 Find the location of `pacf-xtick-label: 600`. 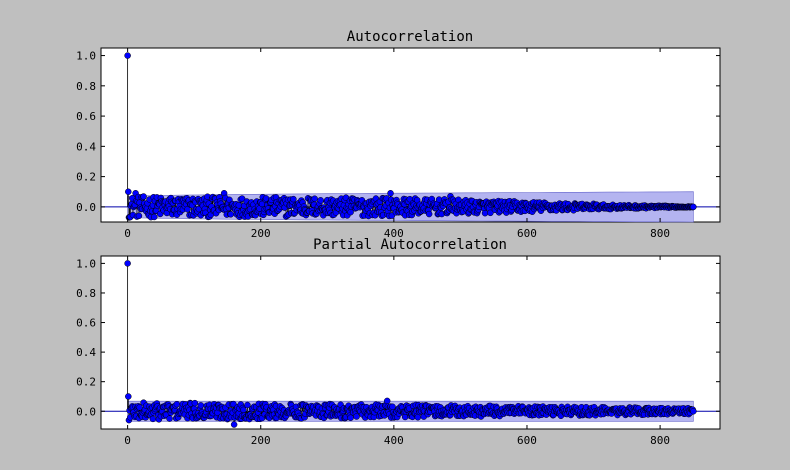

pacf-xtick-label: 600 is located at coordinates (527, 440).